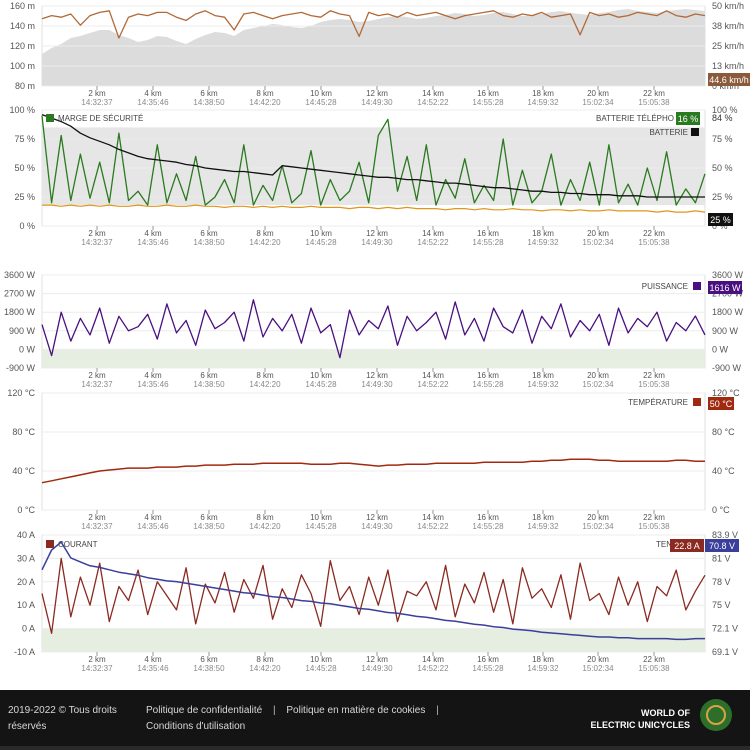 This screenshot has width=750, height=750. Describe the element at coordinates (373, 329) in the screenshot. I see `power-series-line` at that location.